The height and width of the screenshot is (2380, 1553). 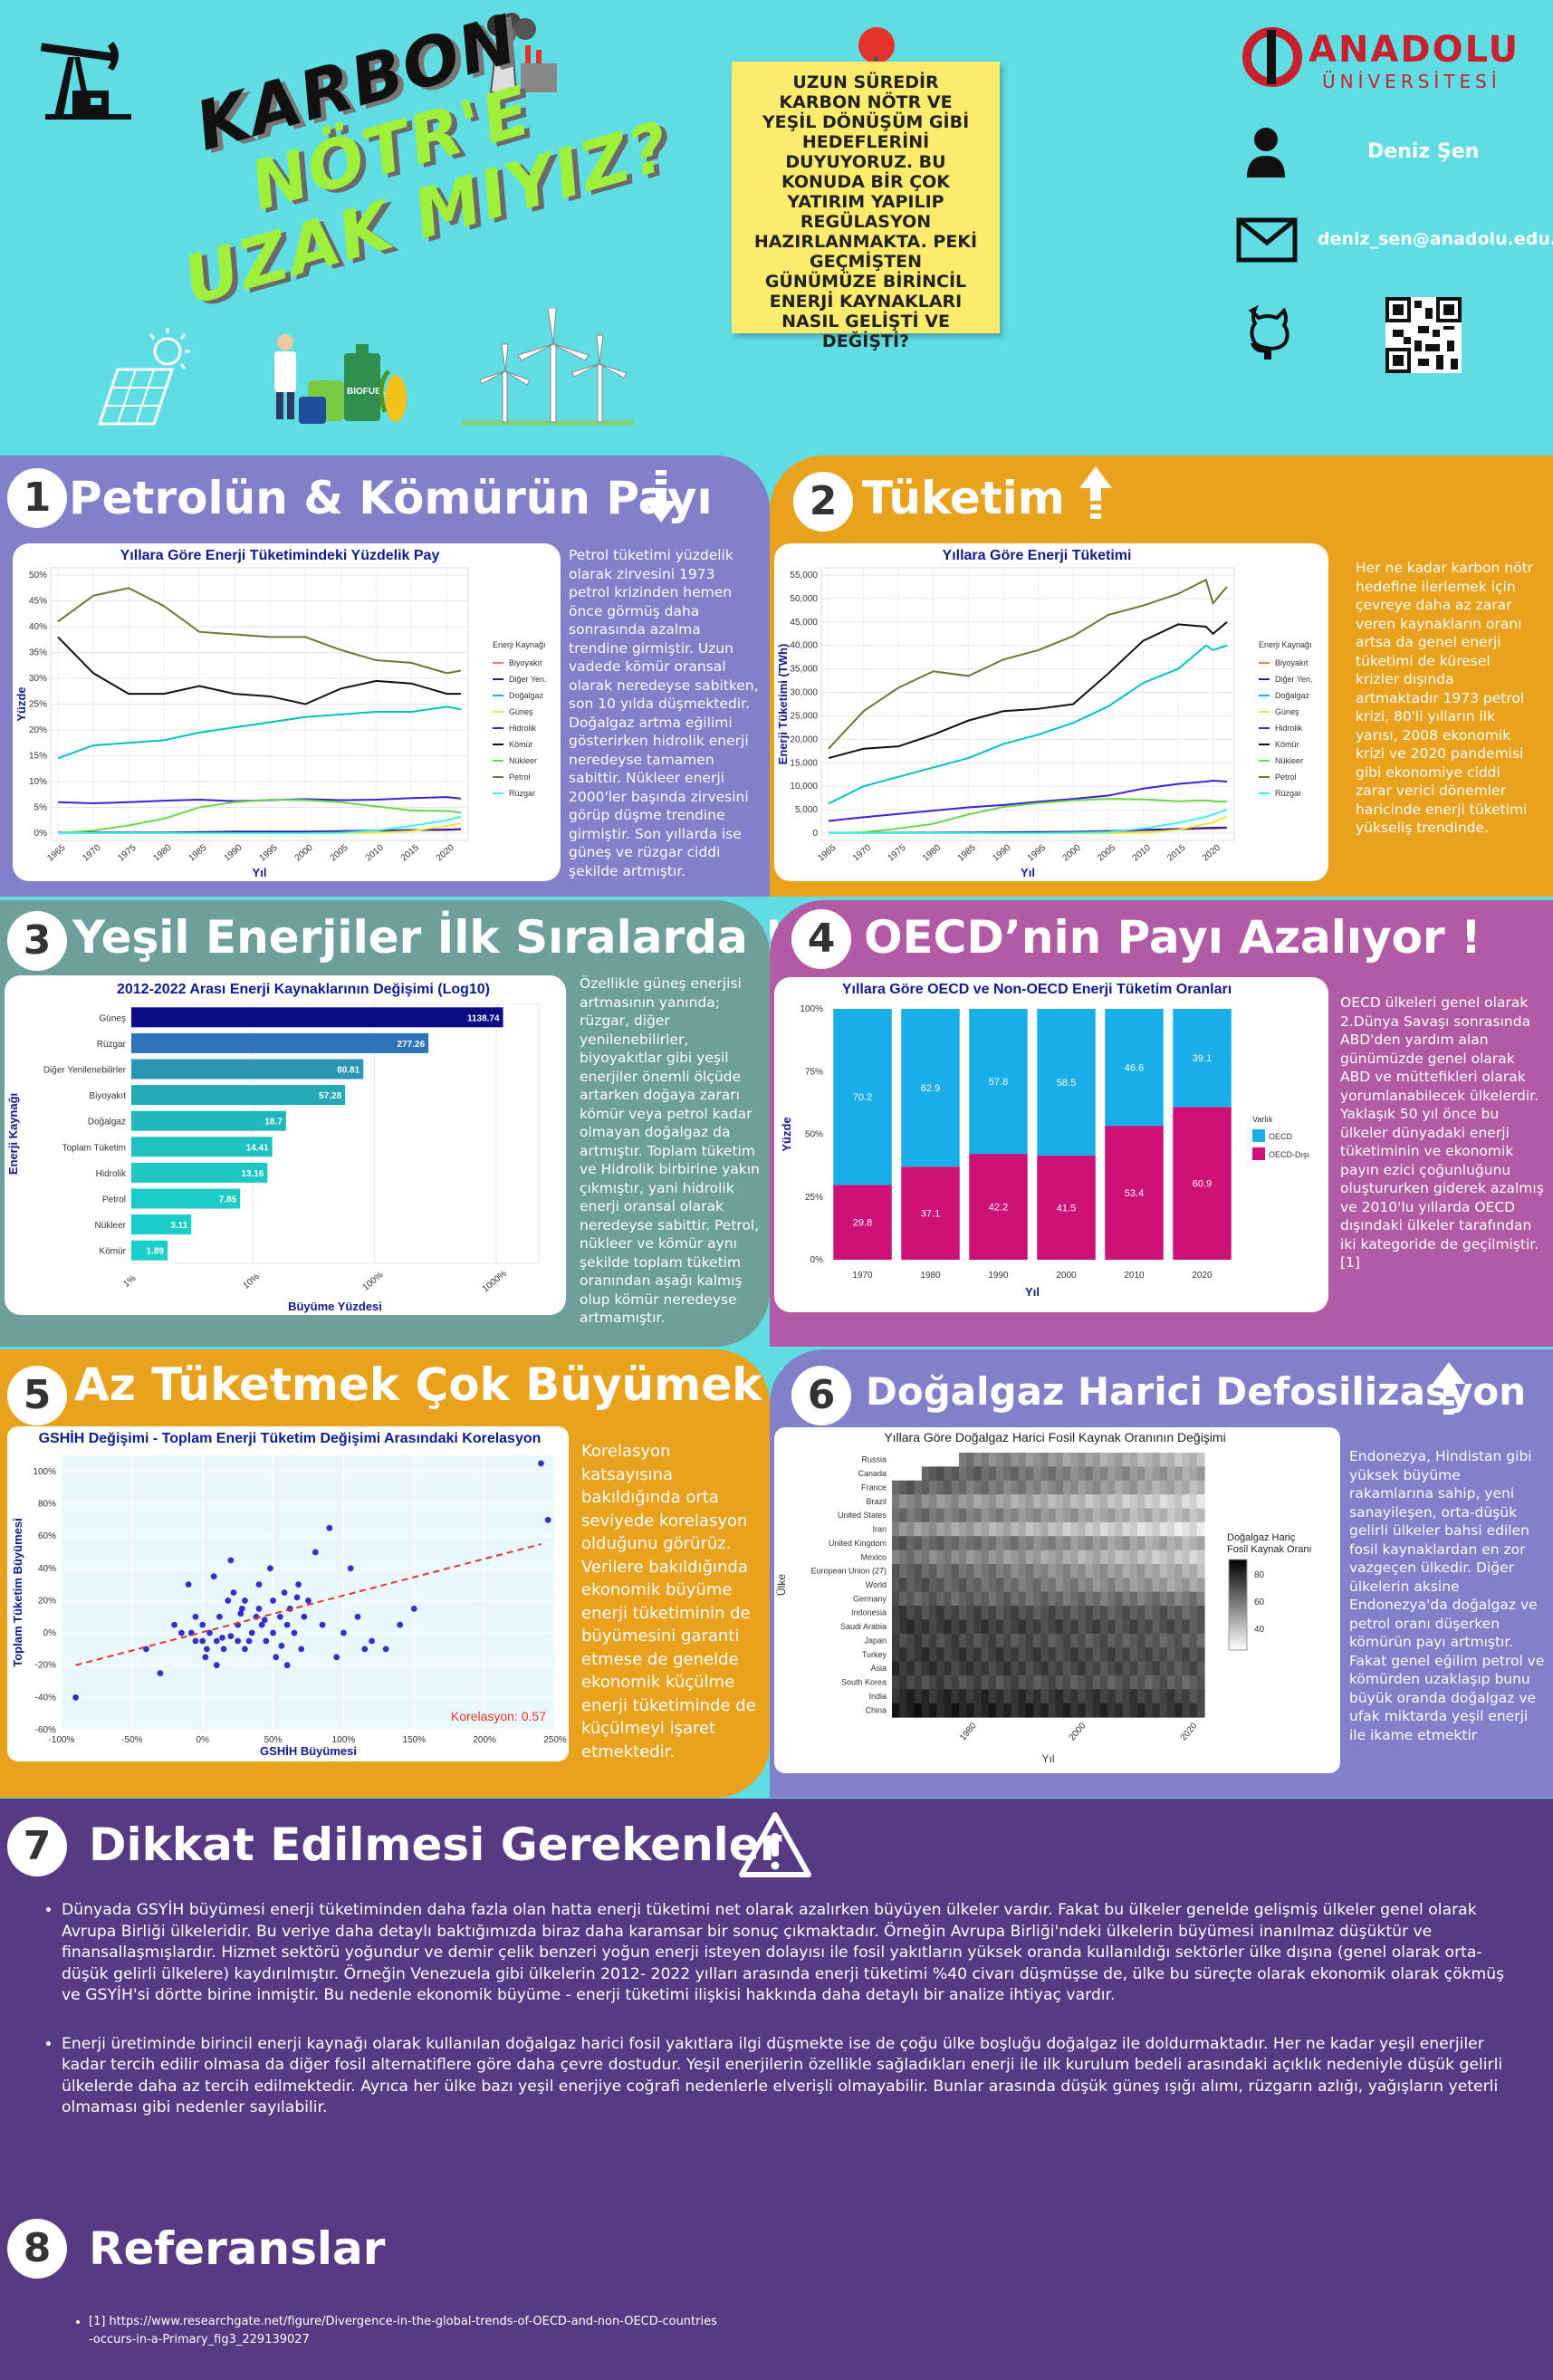 I want to click on y-tick-label: 50%, so click(x=814, y=1135).